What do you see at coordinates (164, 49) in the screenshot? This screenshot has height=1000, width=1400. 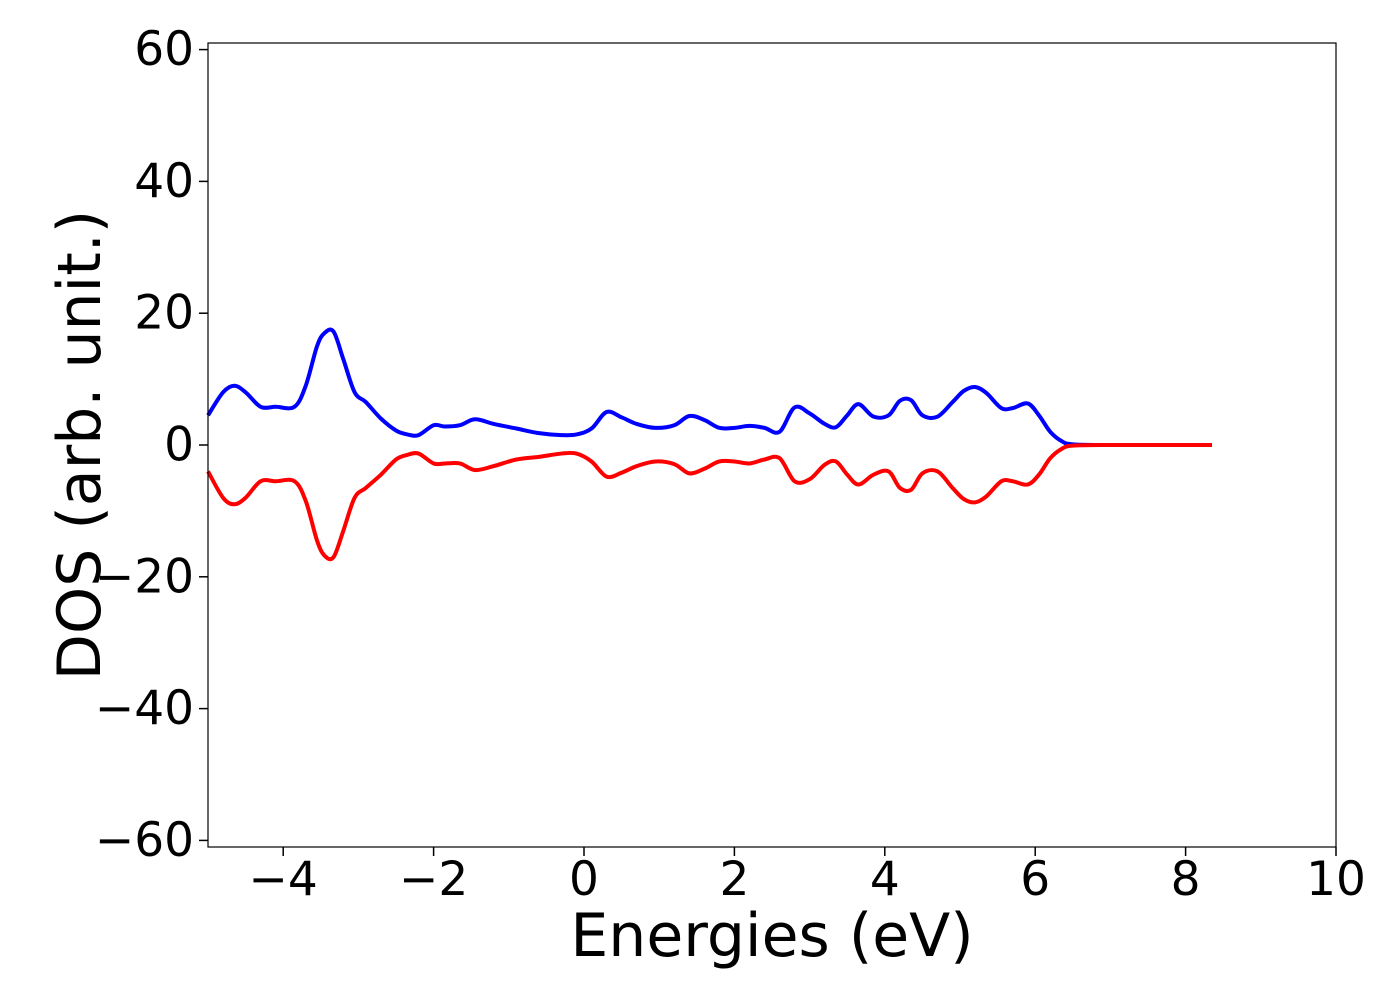 I see `y-tick-label: 60` at bounding box center [164, 49].